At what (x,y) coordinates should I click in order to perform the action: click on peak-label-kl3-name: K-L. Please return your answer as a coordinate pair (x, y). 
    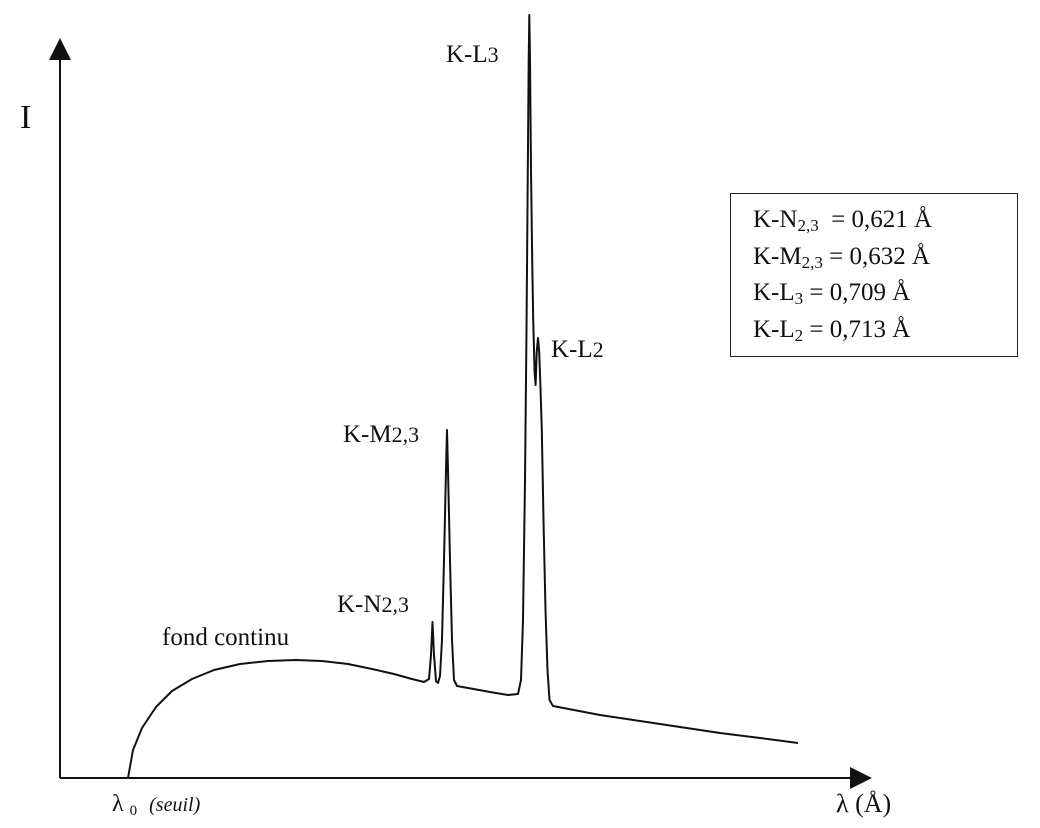
    Looking at the image, I should click on (467, 54).